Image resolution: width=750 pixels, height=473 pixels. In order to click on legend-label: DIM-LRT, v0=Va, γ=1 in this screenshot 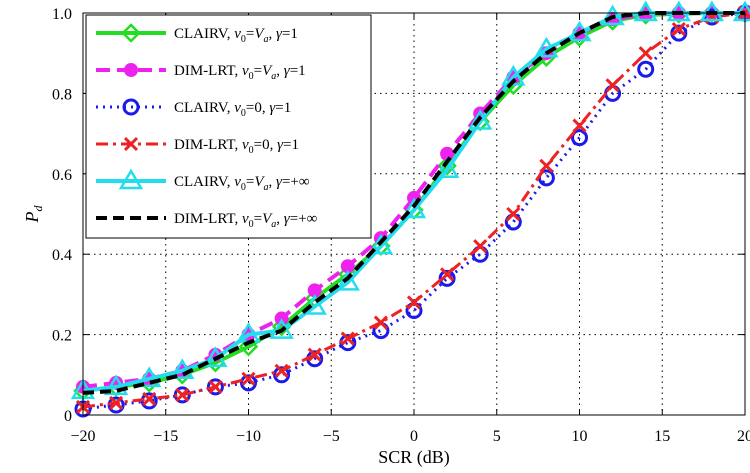, I will do `click(240, 72)`.